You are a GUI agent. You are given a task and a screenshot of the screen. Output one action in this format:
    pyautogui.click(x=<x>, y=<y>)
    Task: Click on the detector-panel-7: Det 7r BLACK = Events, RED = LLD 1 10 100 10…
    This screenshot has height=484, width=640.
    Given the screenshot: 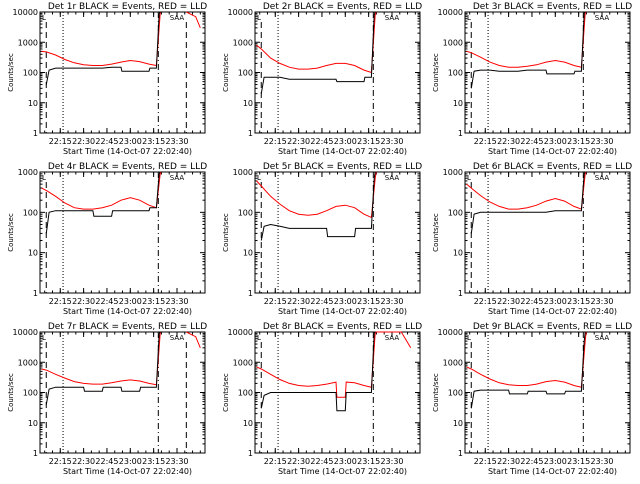 What is the action you would take?
    pyautogui.click(x=107, y=399)
    